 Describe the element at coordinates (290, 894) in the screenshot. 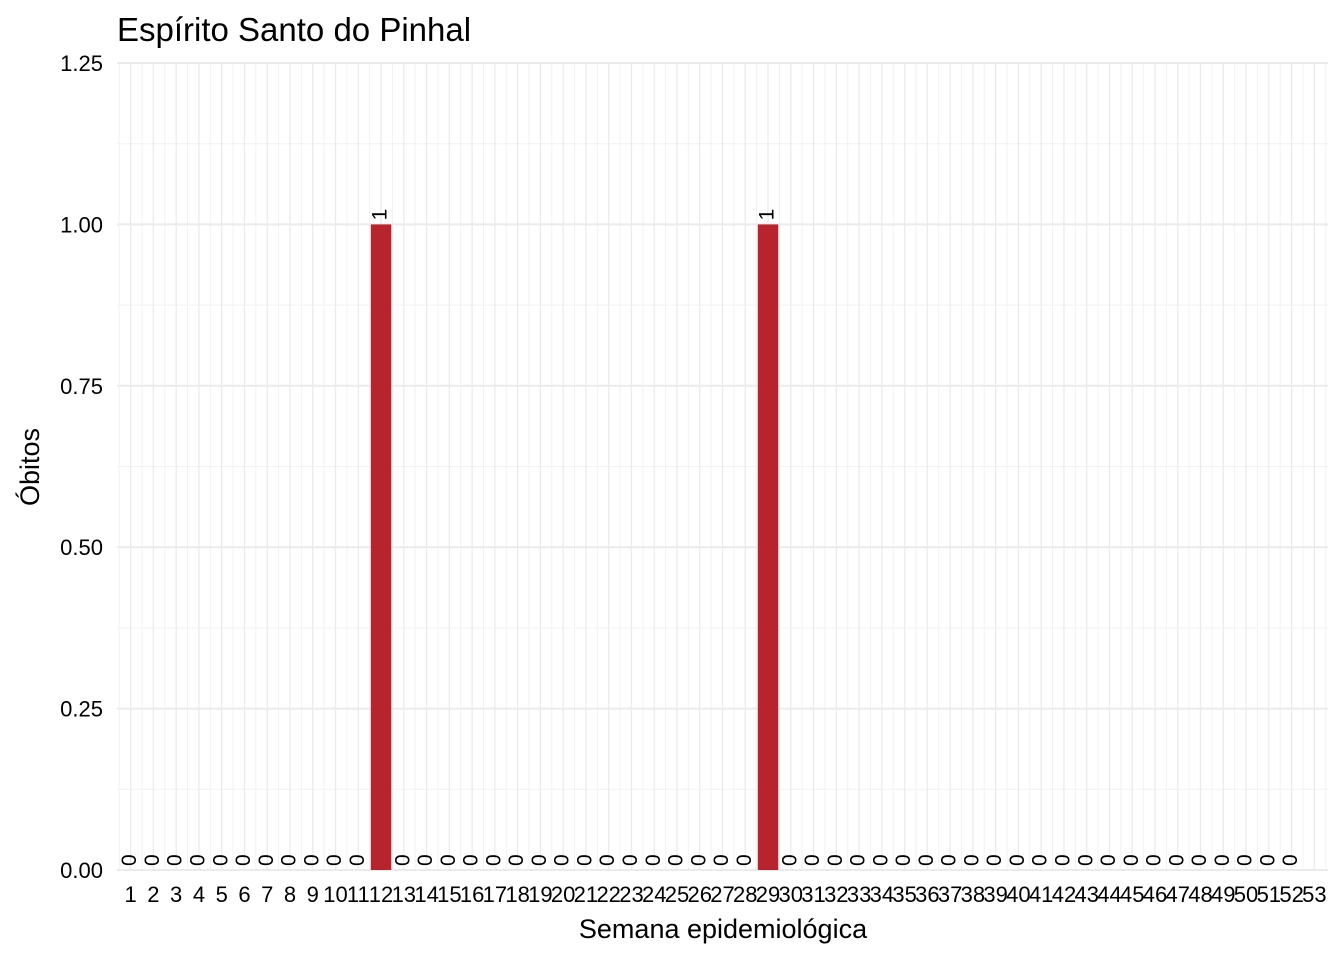

I see `x-tick-label: 8` at that location.